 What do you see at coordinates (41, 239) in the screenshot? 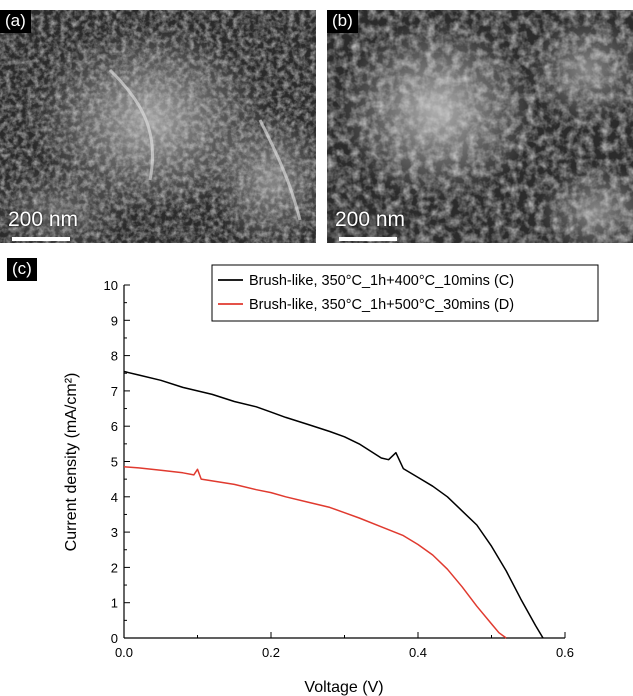
I see `scale-bar-a` at bounding box center [41, 239].